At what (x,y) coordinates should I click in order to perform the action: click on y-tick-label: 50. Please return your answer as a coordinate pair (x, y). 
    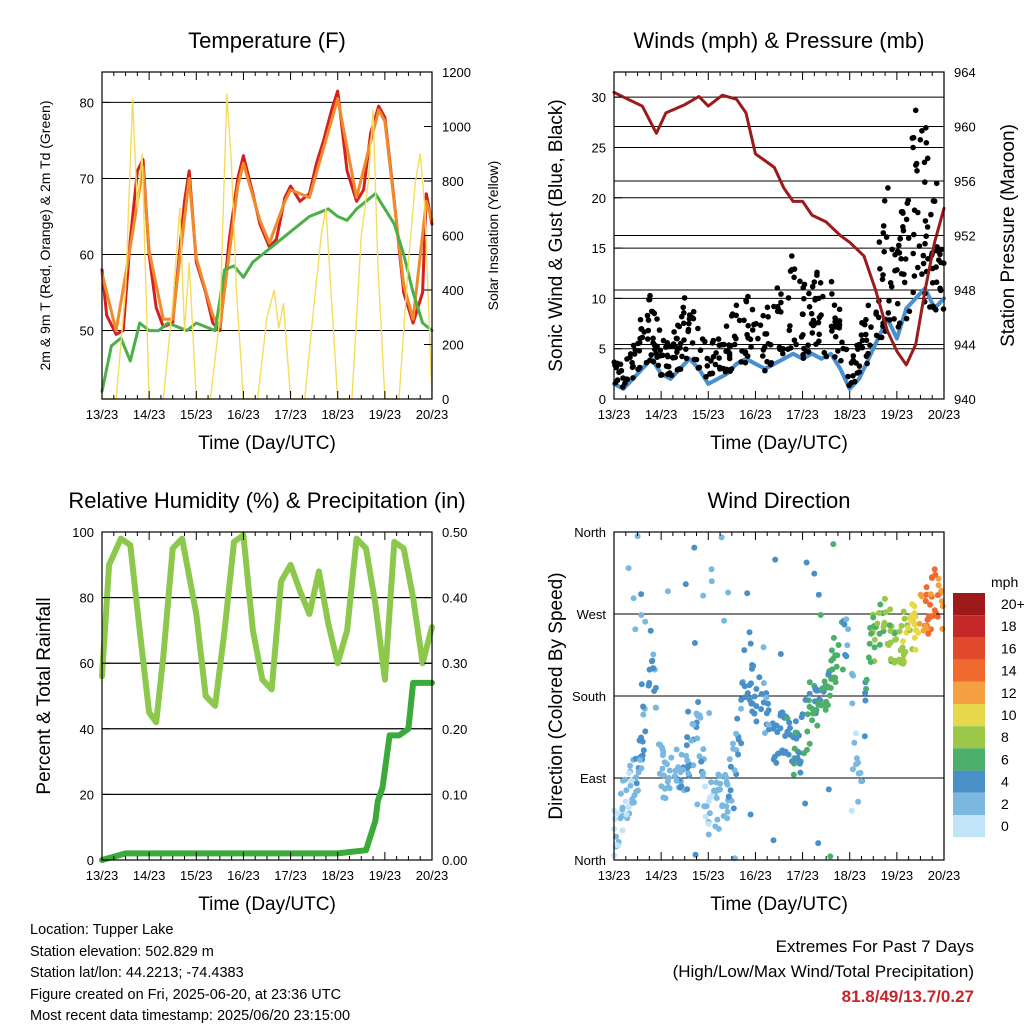
    Looking at the image, I should click on (87, 331).